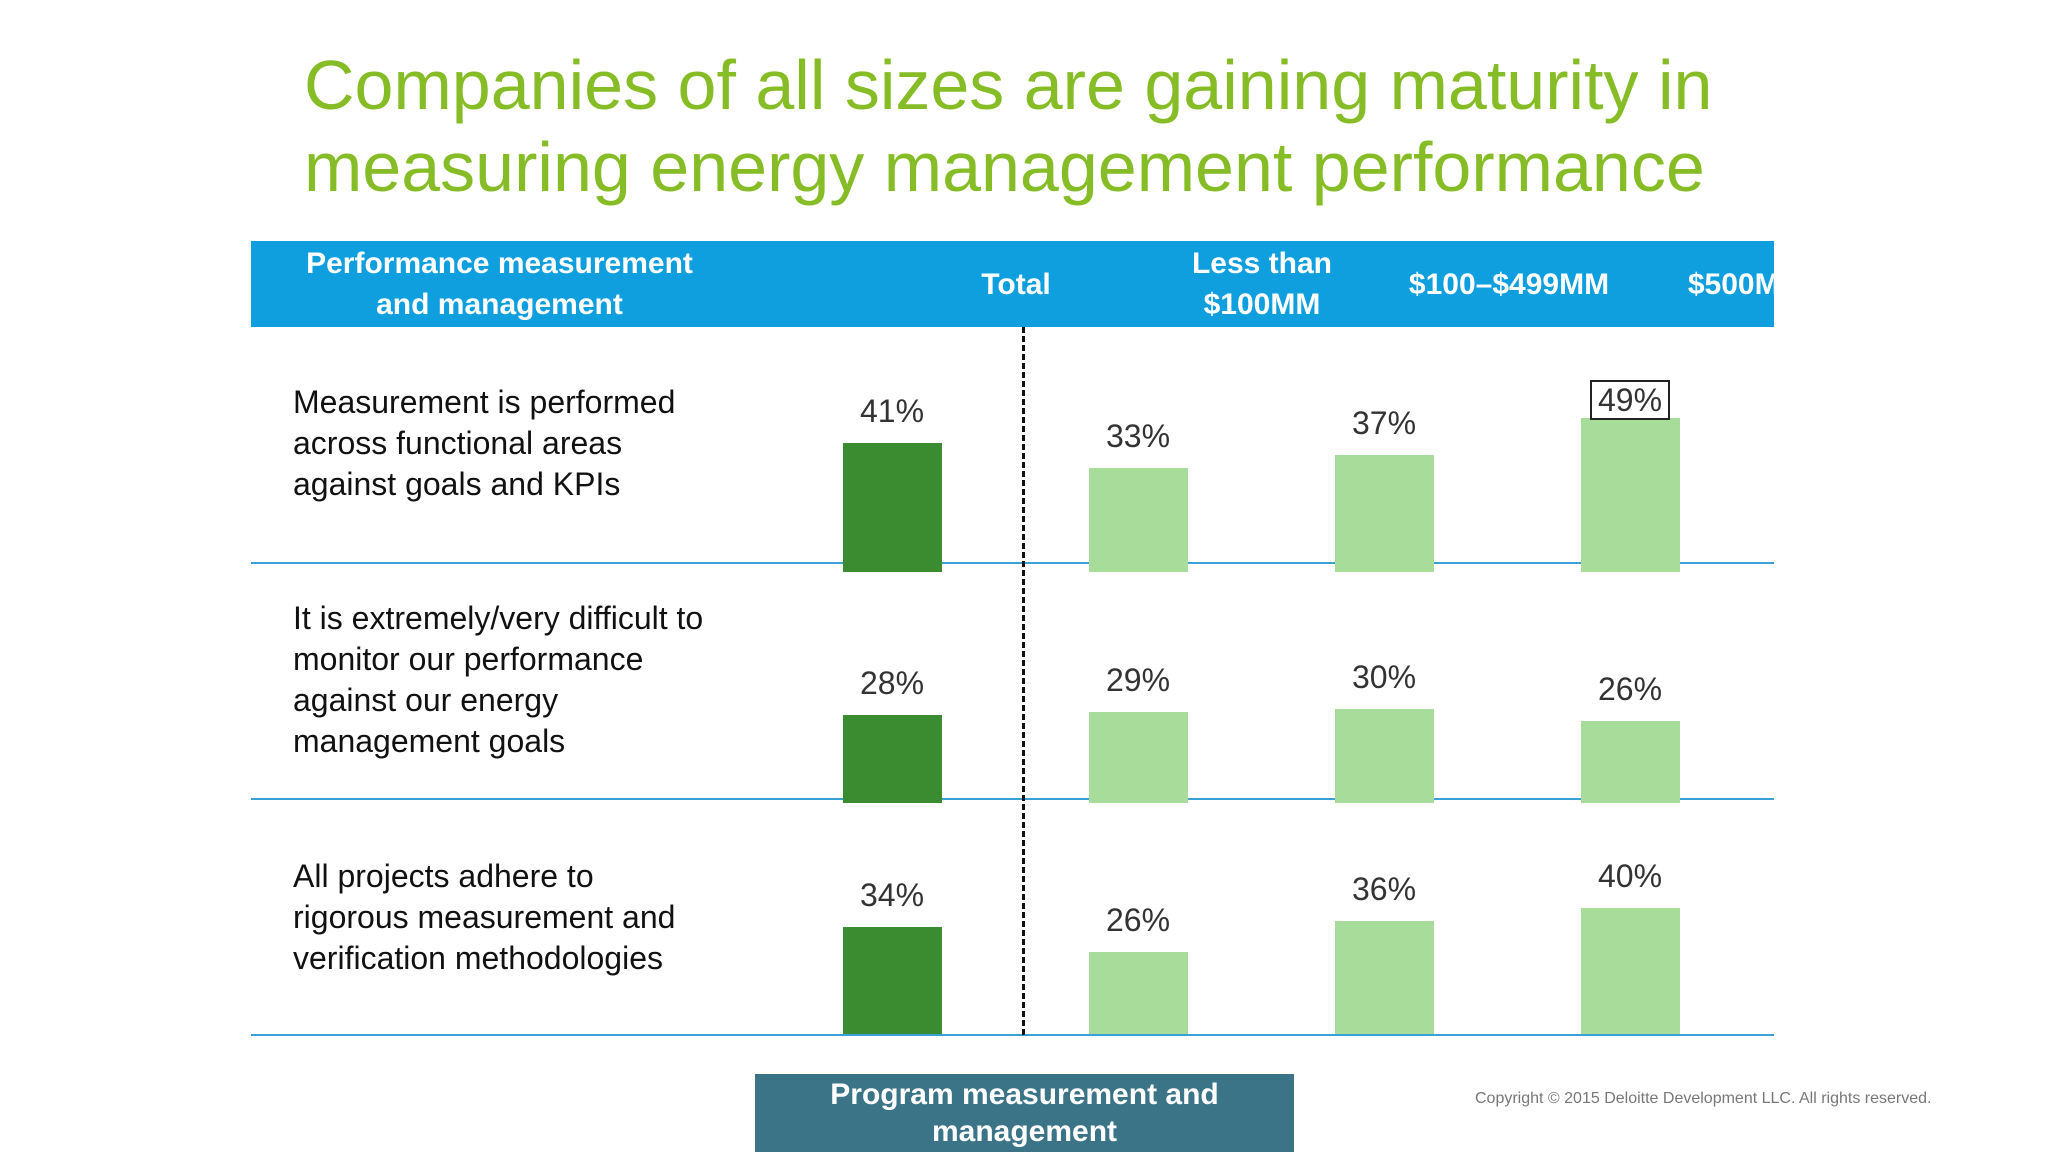 Image resolution: width=2048 pixels, height=1152 pixels. I want to click on row-3-line-2: rigorous measurement and, so click(484, 917).